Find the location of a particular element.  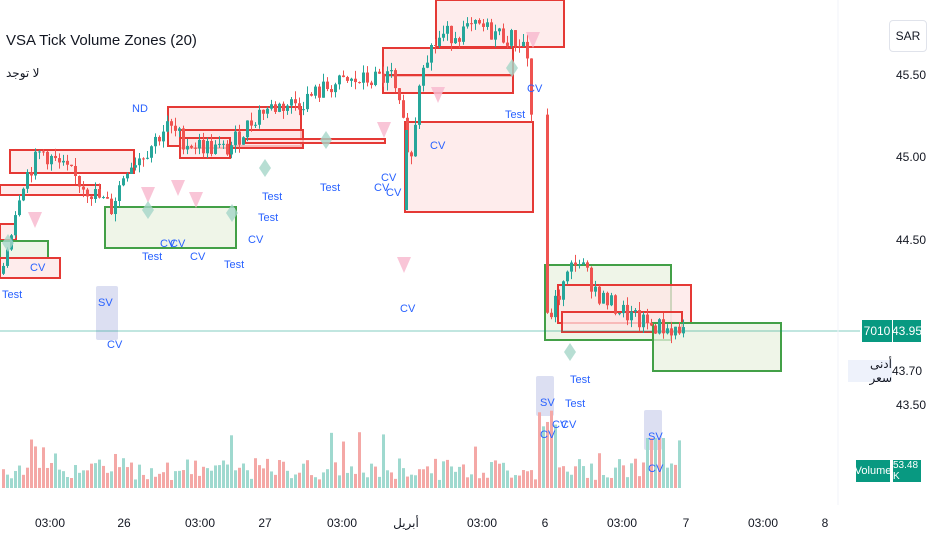

indicator-title: VSA Tick Volume Zones (20) is located at coordinates (101, 40).